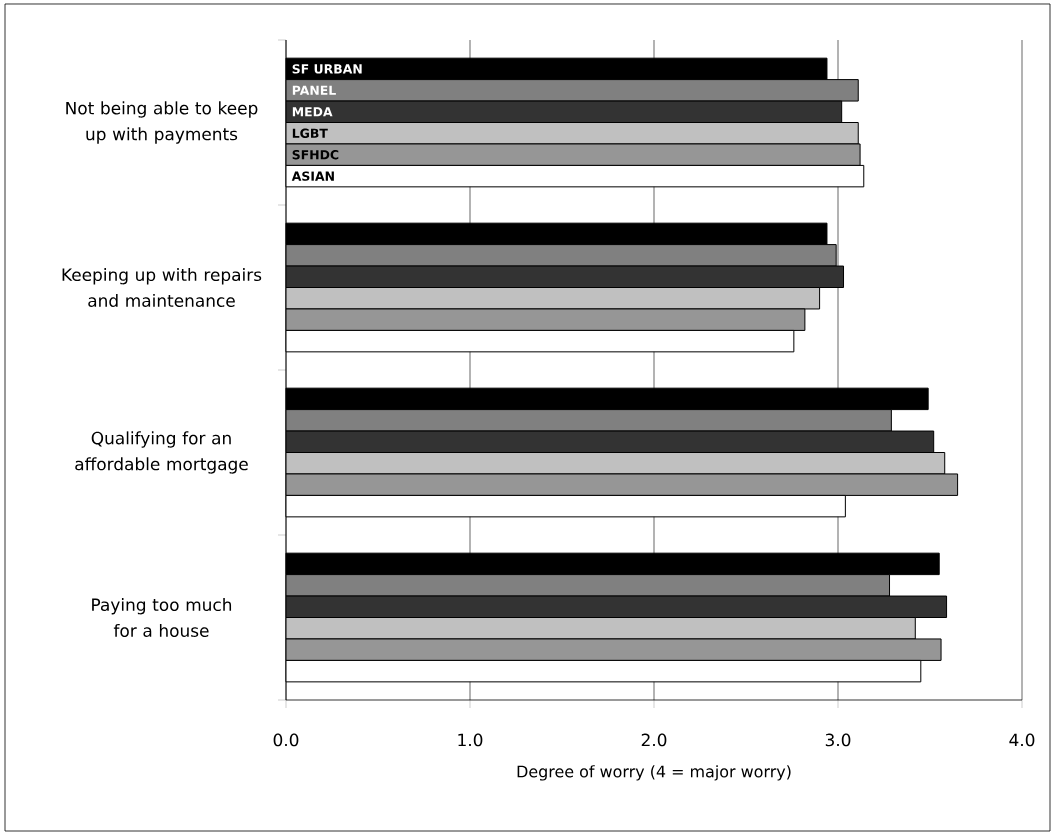  What do you see at coordinates (1022, 740) in the screenshot?
I see `x-tick-label: 4.0` at bounding box center [1022, 740].